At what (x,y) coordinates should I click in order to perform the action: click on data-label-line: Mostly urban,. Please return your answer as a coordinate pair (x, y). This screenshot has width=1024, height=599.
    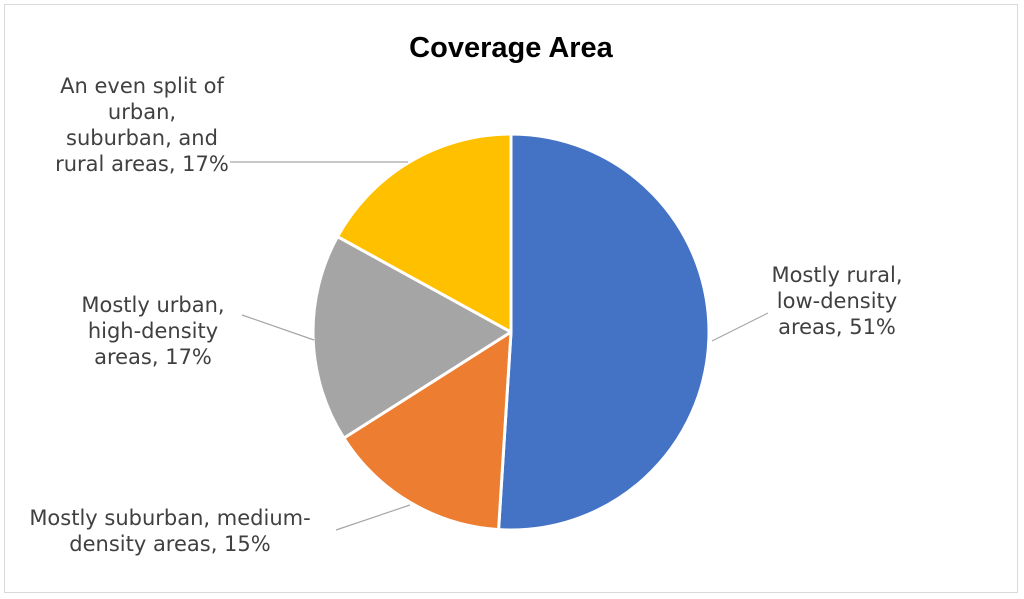
    Looking at the image, I should click on (152, 305).